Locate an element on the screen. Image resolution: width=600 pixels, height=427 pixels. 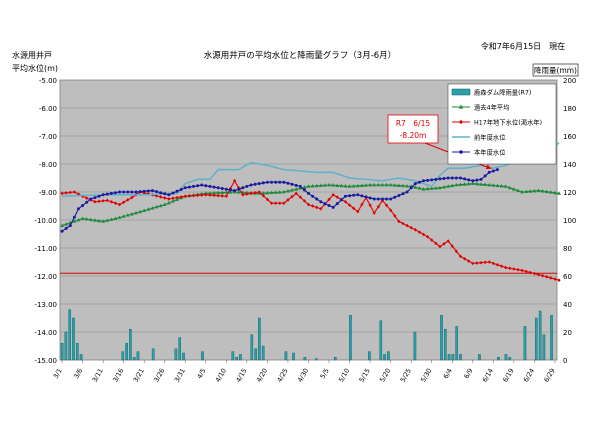
y-left-tick-label: -5.00 is located at coordinates (48, 81).